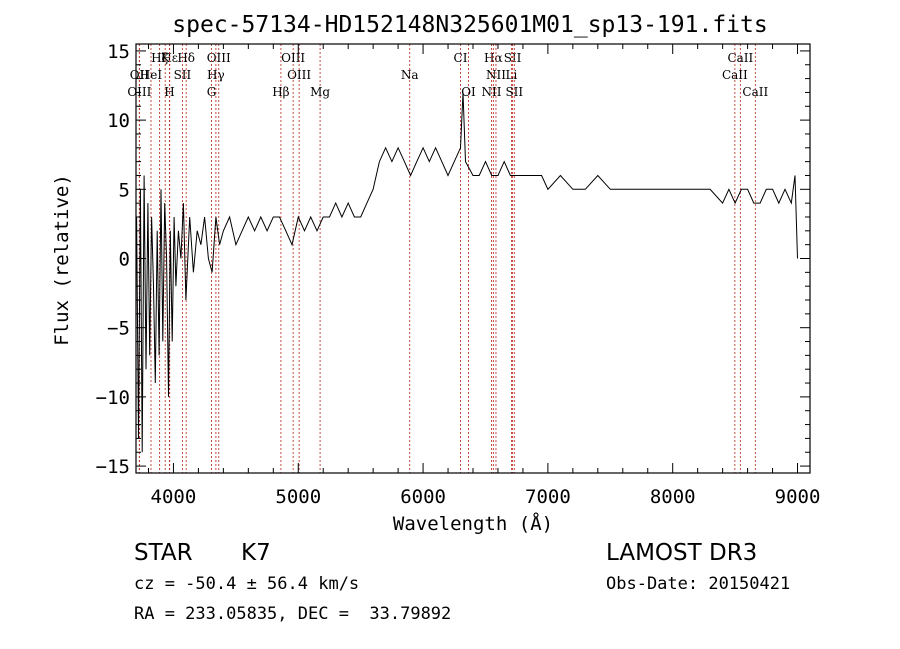 This screenshot has width=900, height=649. What do you see at coordinates (682, 553) in the screenshot?
I see `survey-name: LAMOST DR3` at bounding box center [682, 553].